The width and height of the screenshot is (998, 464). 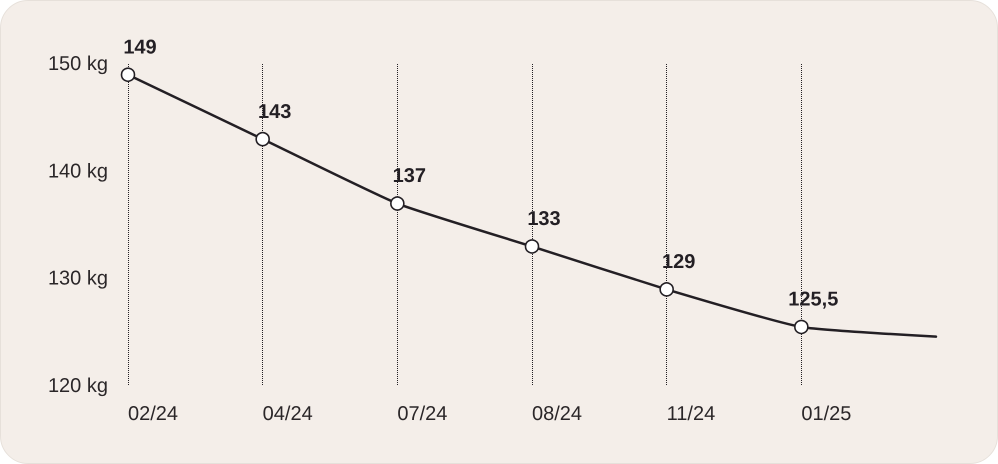 I want to click on data-label: 137, so click(x=409, y=176).